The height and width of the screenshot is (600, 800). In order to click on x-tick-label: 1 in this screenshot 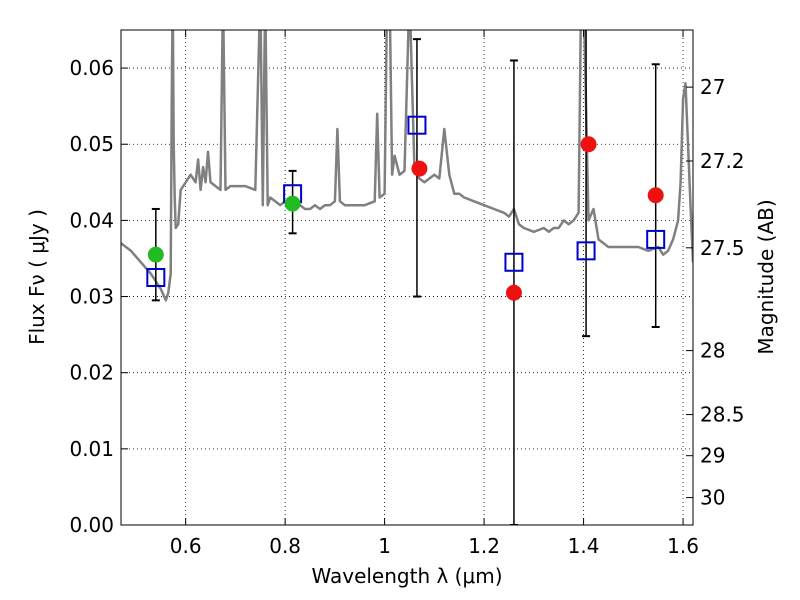, I will do `click(384, 546)`.